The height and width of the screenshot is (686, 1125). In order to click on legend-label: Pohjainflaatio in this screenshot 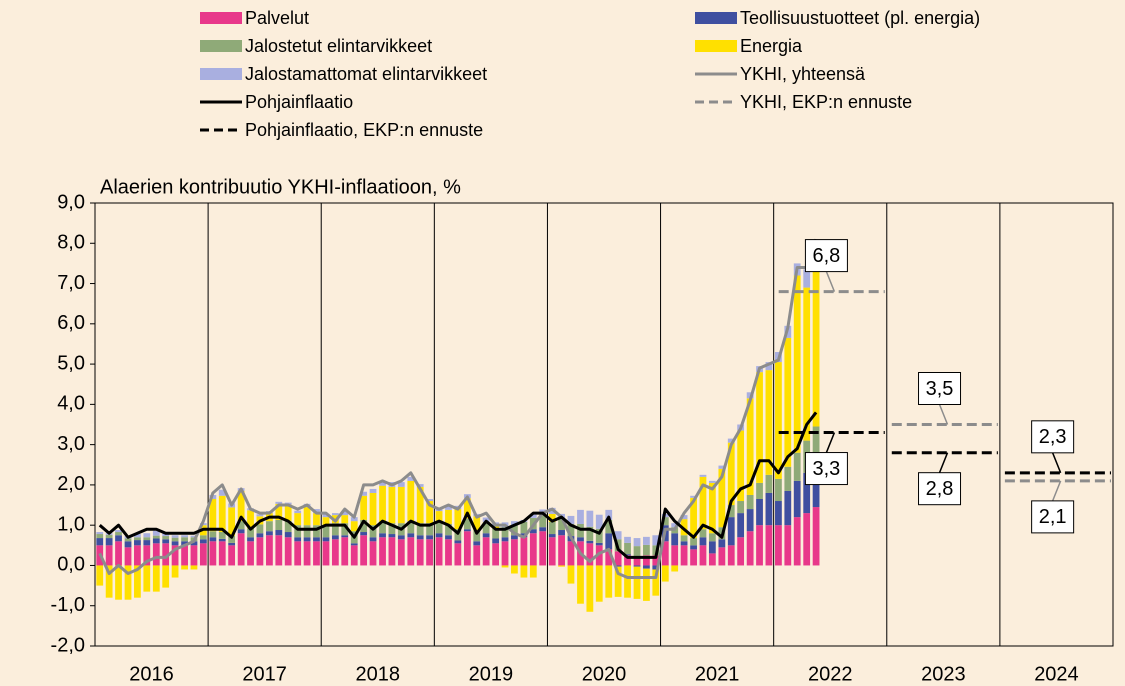, I will do `click(299, 102)`.